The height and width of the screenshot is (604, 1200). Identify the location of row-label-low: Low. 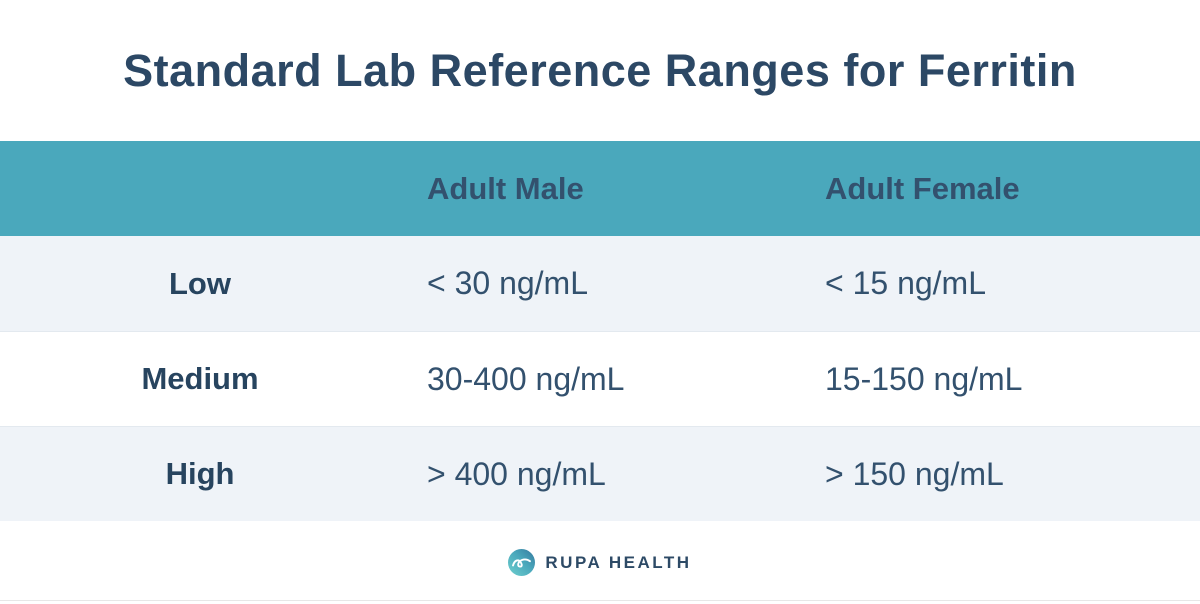
(200, 283).